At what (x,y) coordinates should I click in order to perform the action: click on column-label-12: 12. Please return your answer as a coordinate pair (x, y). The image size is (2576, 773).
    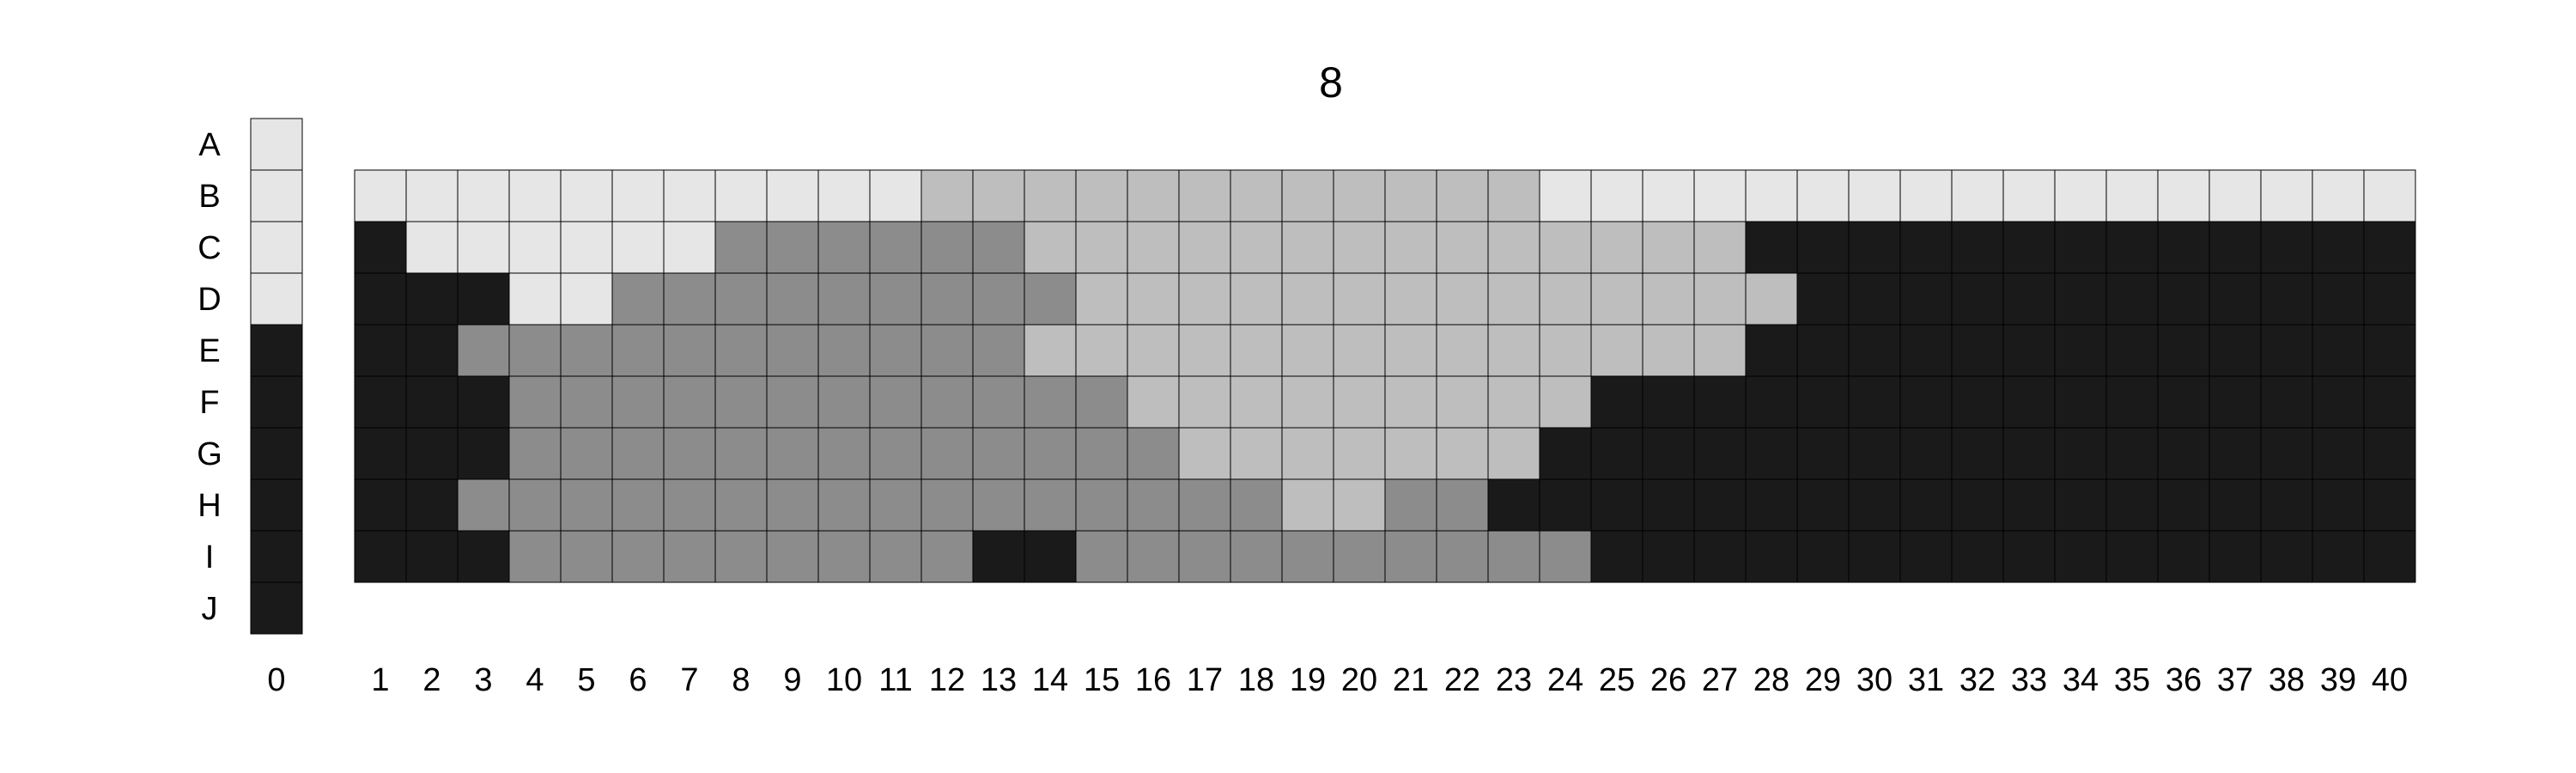
    Looking at the image, I should click on (947, 680).